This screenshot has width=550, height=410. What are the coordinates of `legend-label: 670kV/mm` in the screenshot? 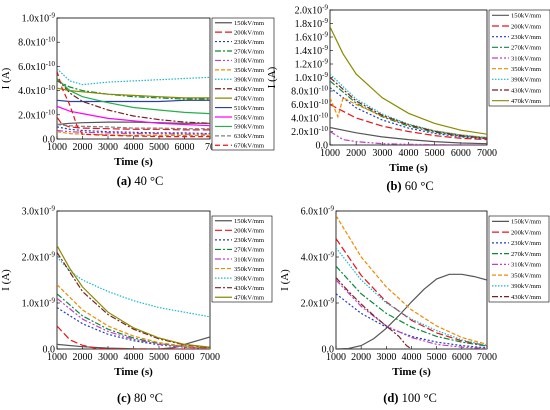 It's located at (249, 146).